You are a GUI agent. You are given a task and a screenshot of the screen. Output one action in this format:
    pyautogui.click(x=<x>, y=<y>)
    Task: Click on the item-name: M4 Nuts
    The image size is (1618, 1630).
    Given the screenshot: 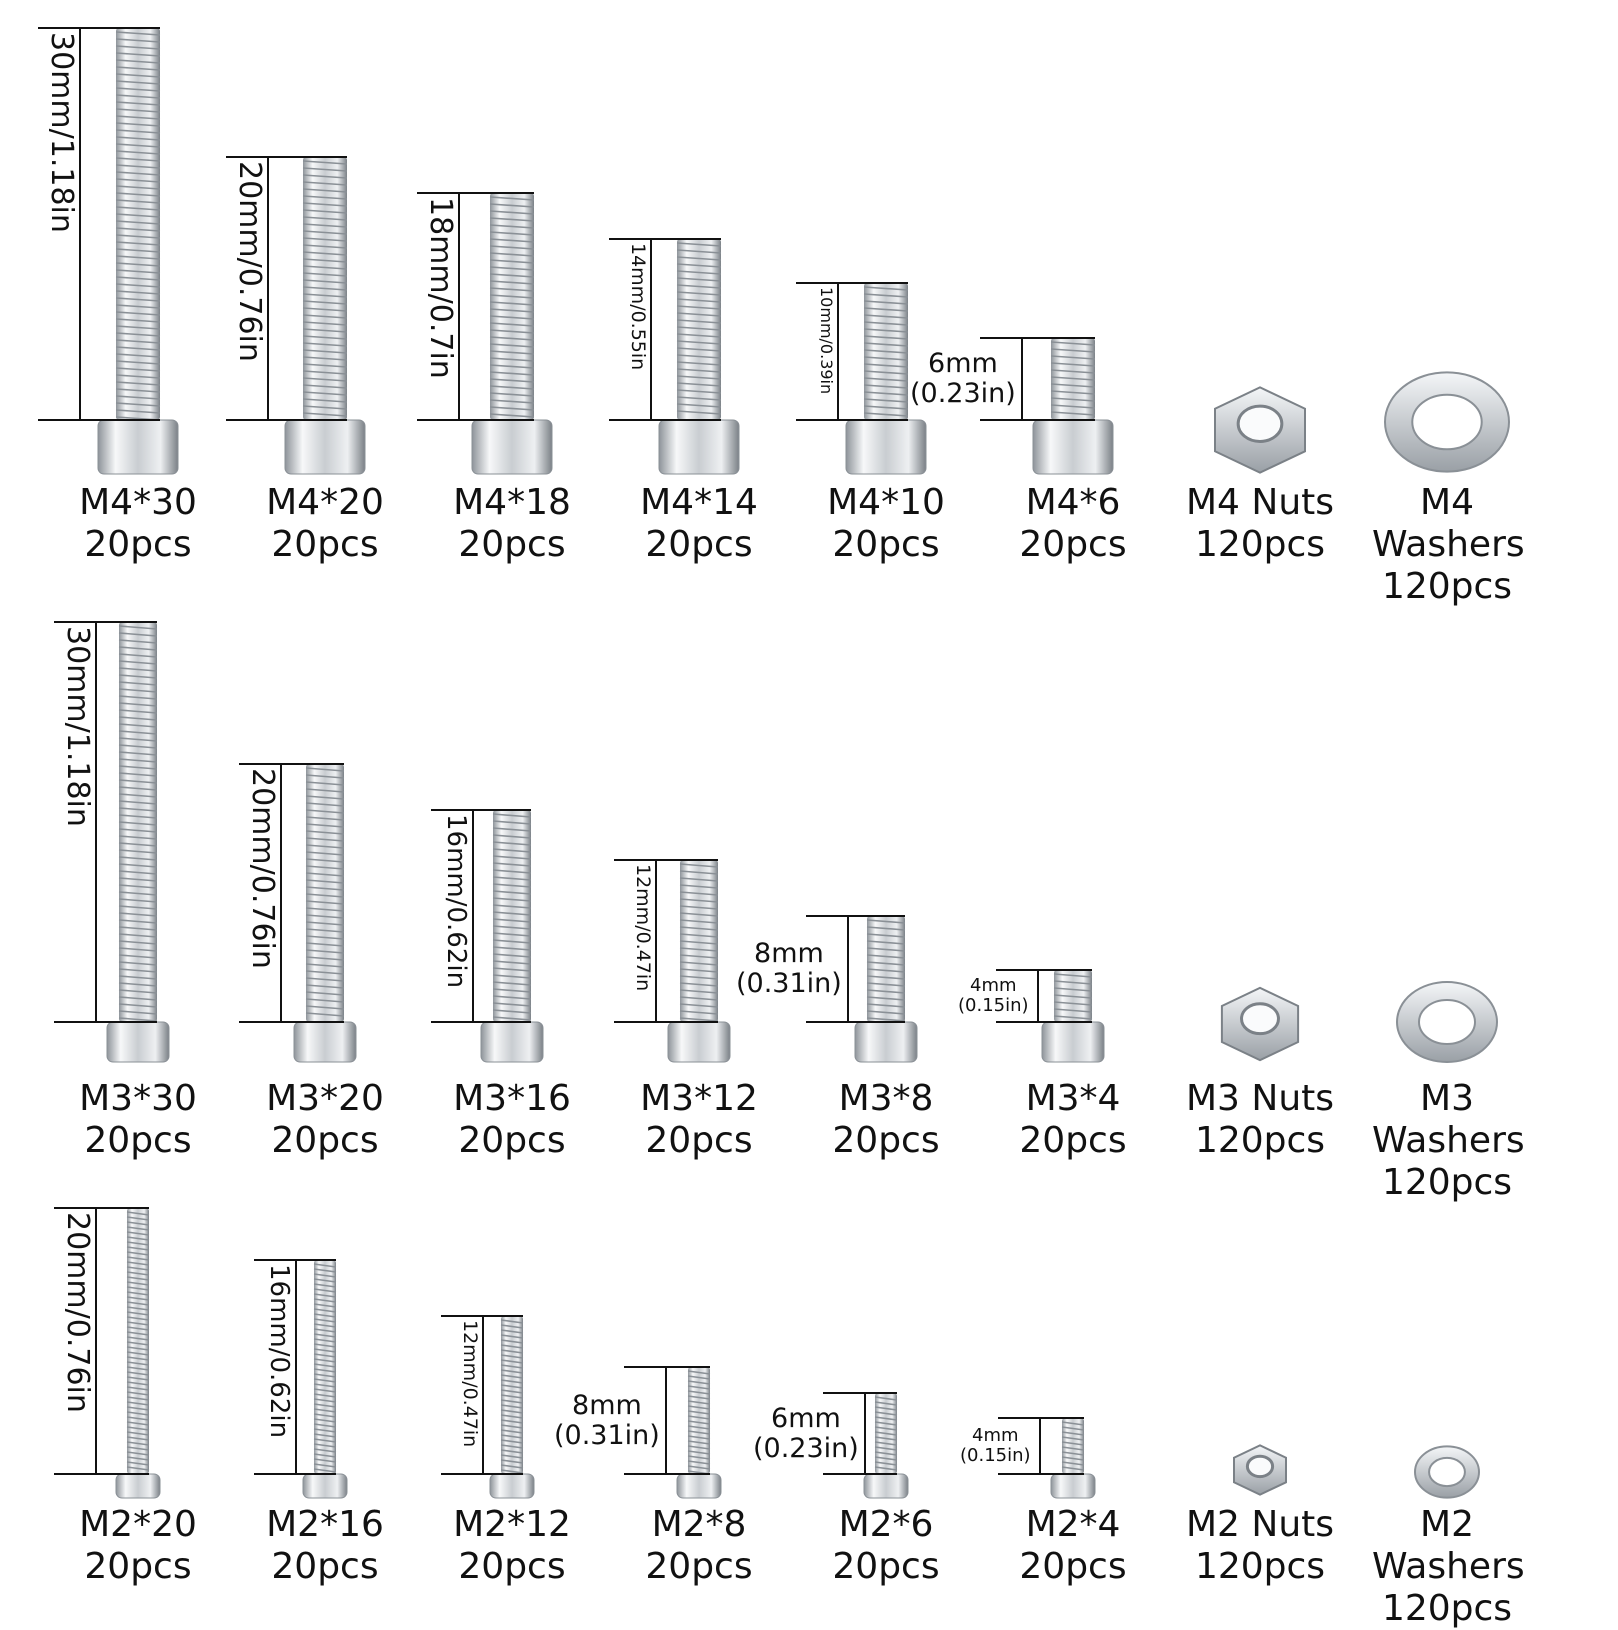 What is the action you would take?
    pyautogui.click(x=1260, y=502)
    